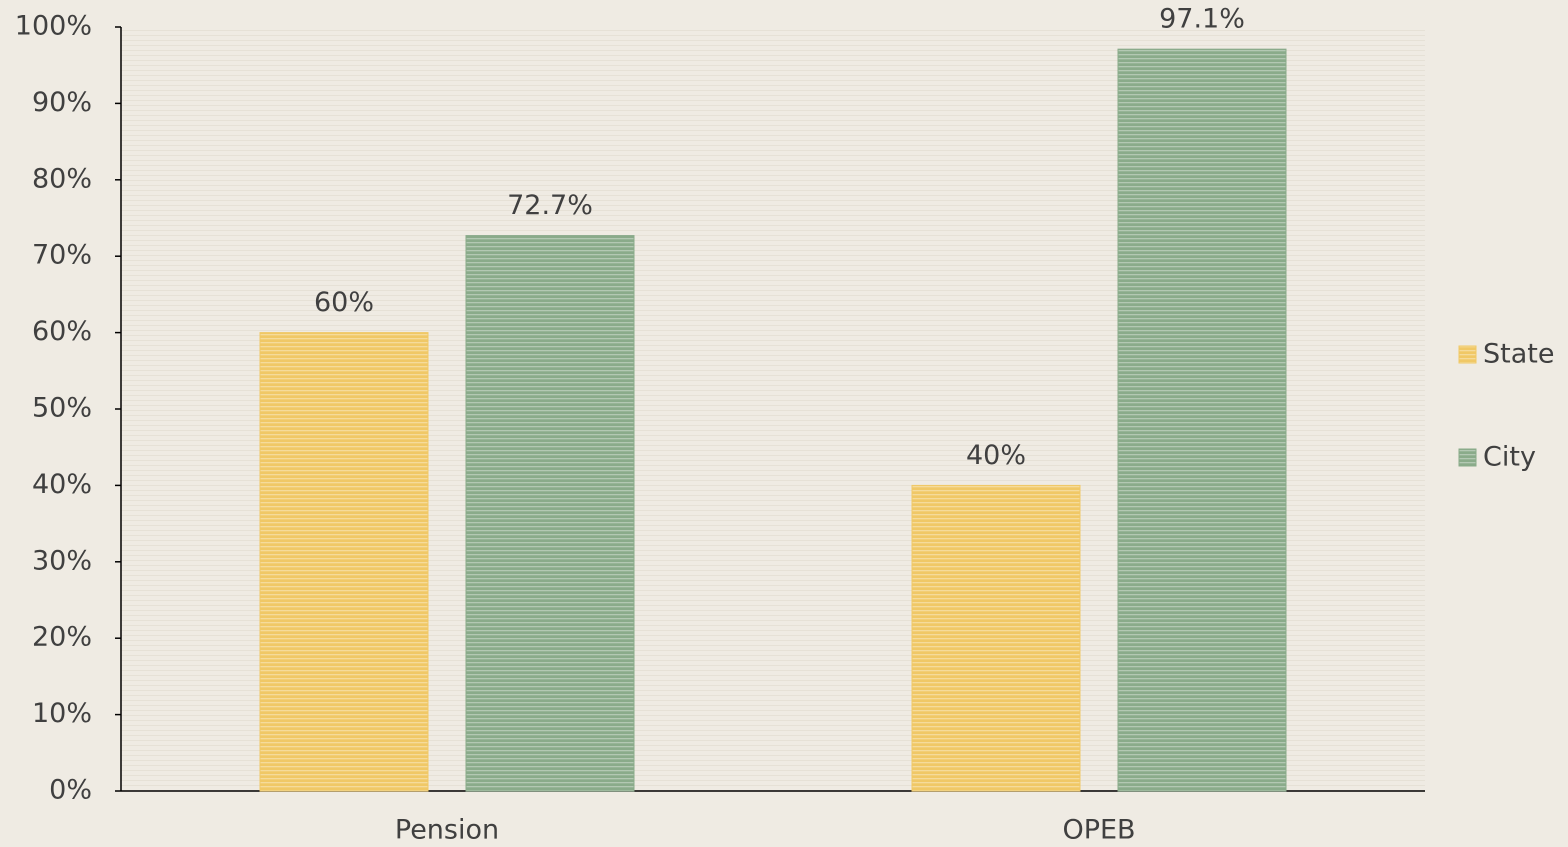 The width and height of the screenshot is (1568, 847). What do you see at coordinates (62, 255) in the screenshot?
I see `y-tick-label: 70%` at bounding box center [62, 255].